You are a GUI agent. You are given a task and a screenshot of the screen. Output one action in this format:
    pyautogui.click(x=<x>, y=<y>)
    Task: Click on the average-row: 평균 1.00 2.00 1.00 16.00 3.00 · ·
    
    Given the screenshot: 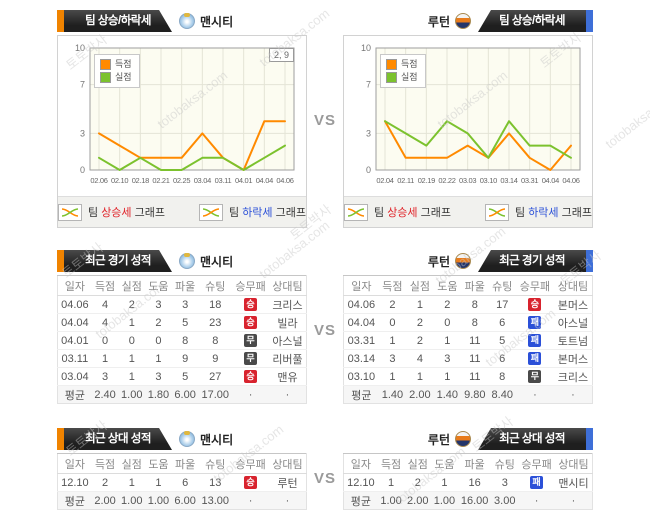 What is the action you would take?
    pyautogui.click(x=468, y=500)
    